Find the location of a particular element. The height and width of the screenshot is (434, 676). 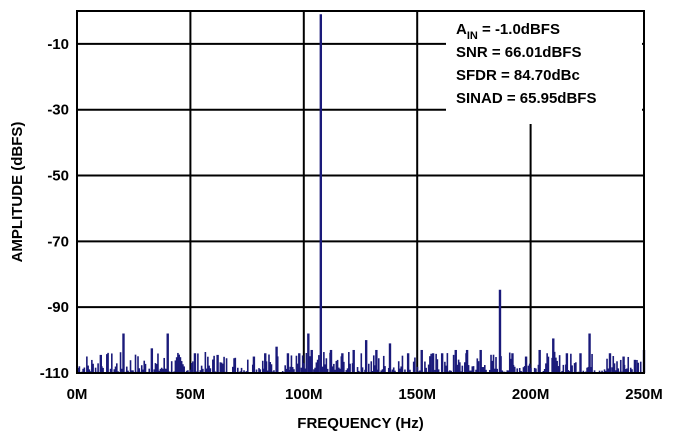

y-tick-label-5: -110 is located at coordinates (54, 373).